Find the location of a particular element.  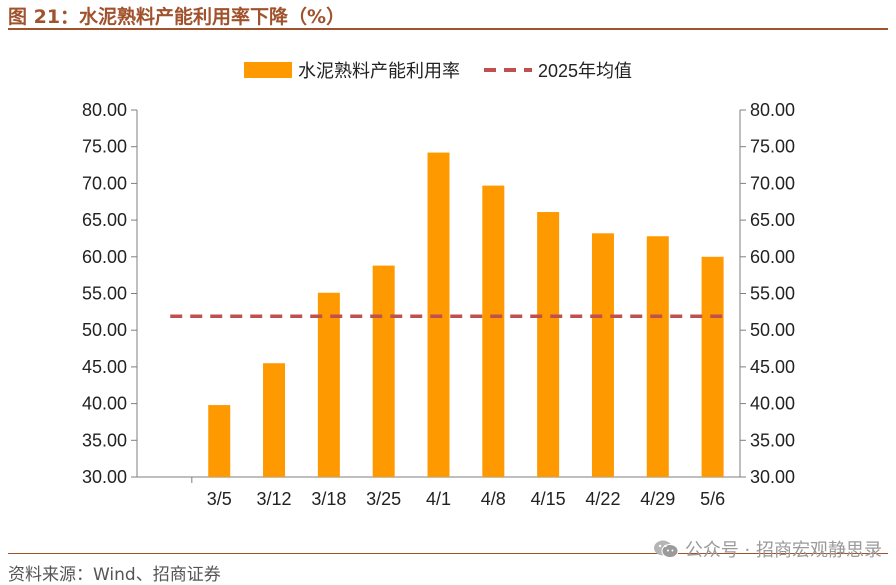

right-y-tick-label: 80.00 is located at coordinates (772, 110).